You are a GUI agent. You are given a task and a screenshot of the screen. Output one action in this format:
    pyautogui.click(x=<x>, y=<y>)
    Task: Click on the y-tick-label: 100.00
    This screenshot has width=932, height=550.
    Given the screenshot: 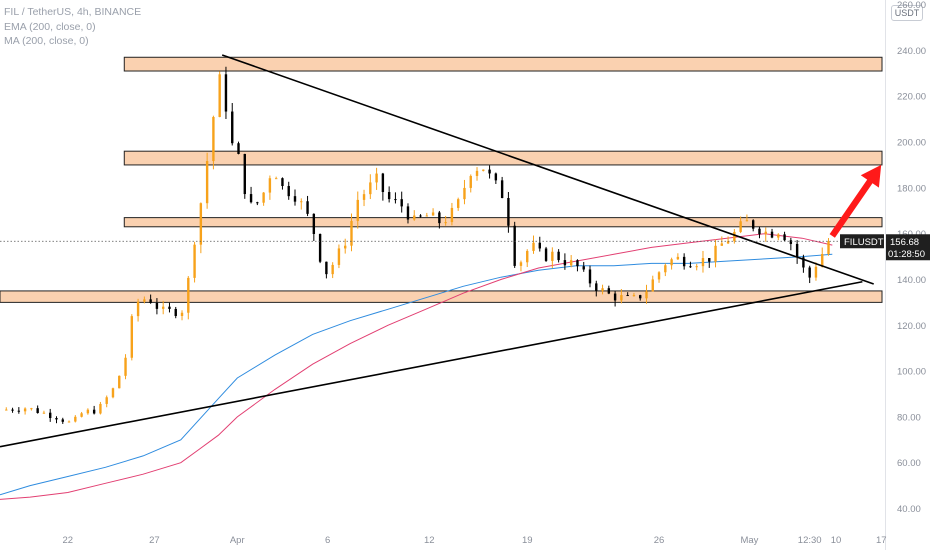 What is the action you would take?
    pyautogui.click(x=911, y=372)
    